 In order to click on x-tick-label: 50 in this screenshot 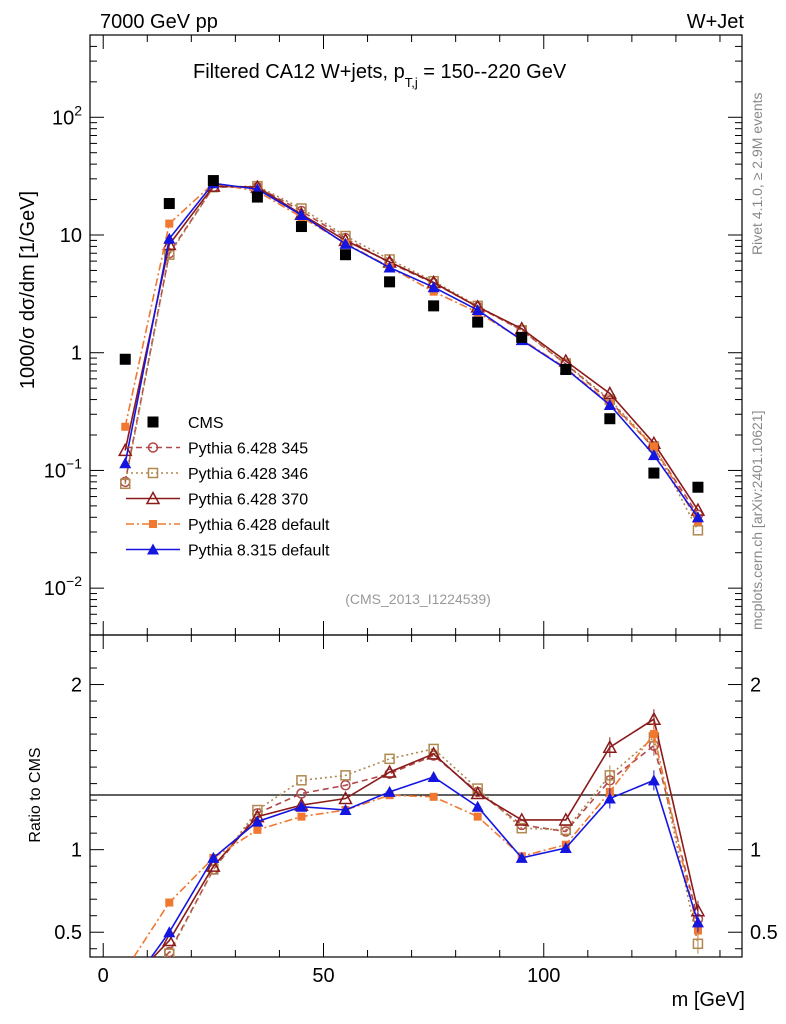, I will do `click(323, 976)`.